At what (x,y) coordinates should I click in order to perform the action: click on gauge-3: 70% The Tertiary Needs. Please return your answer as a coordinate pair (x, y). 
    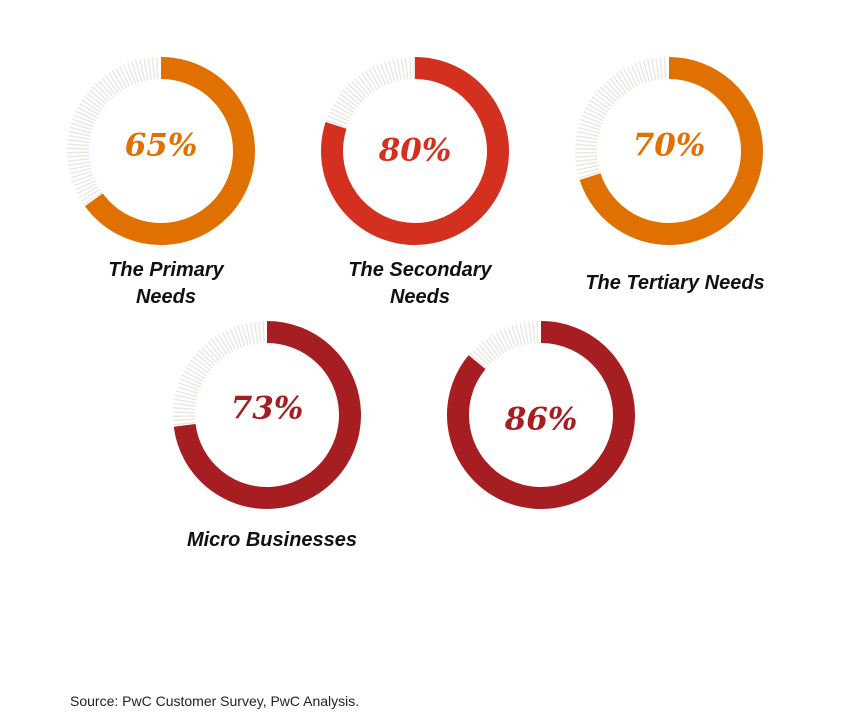
    Looking at the image, I should click on (670, 175).